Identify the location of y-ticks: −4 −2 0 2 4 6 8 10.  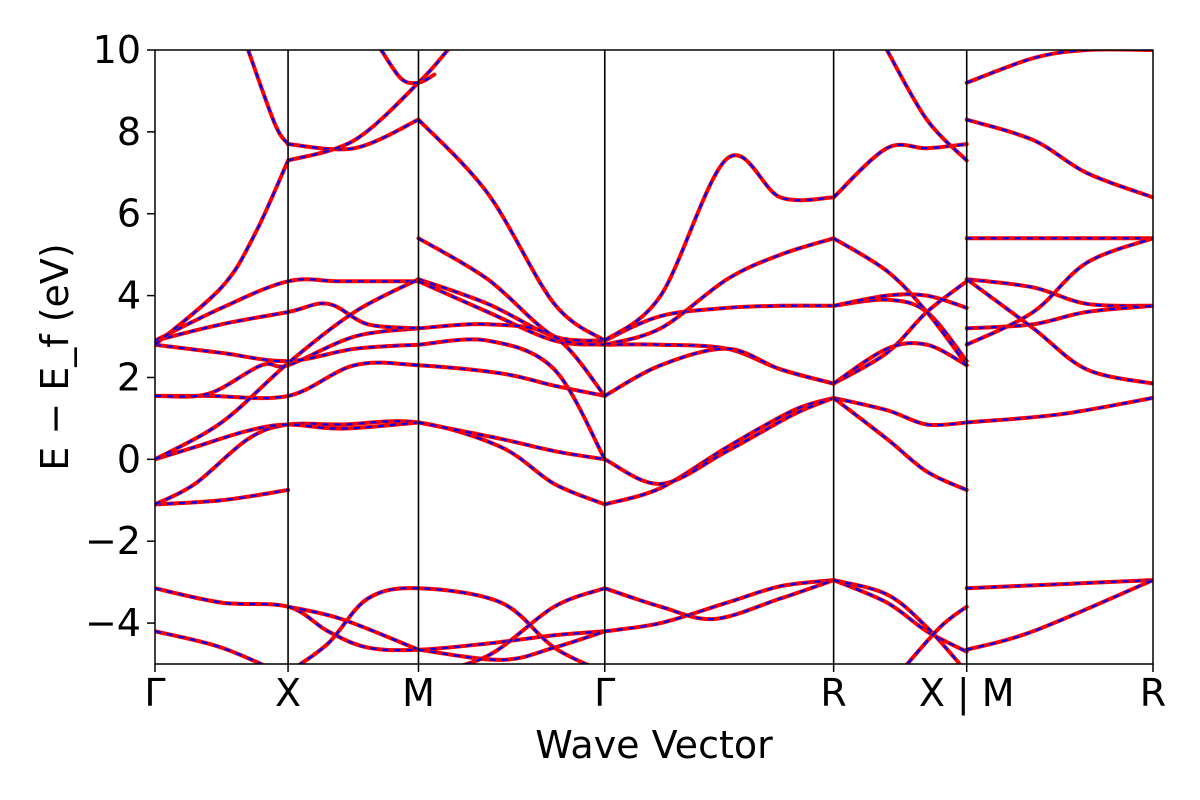
(120, 336).